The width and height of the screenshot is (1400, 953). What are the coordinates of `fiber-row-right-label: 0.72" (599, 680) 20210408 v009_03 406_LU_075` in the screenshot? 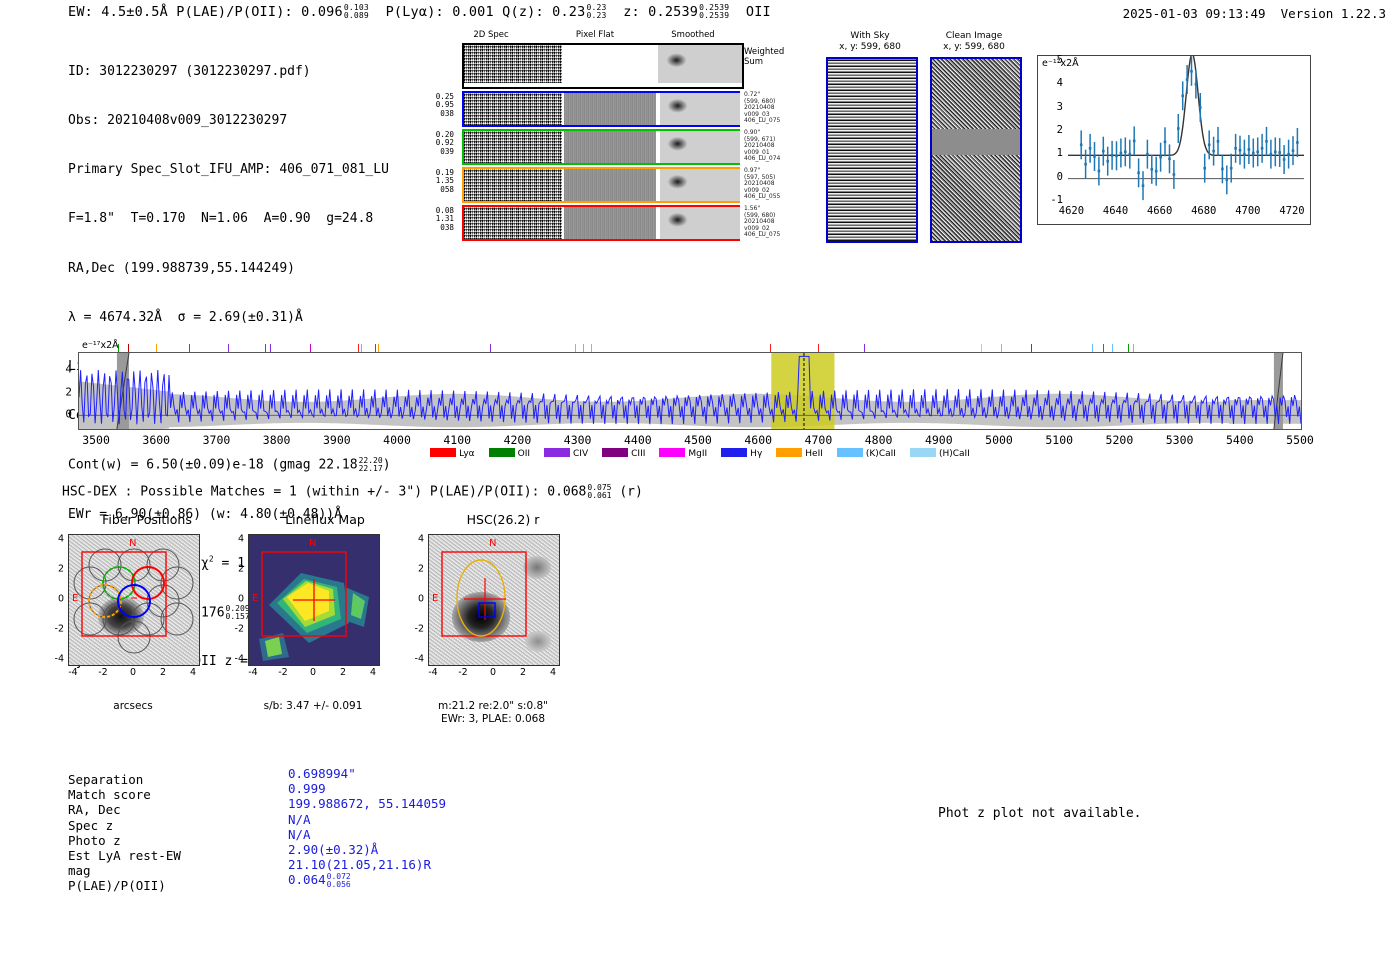 It's located at (762, 108).